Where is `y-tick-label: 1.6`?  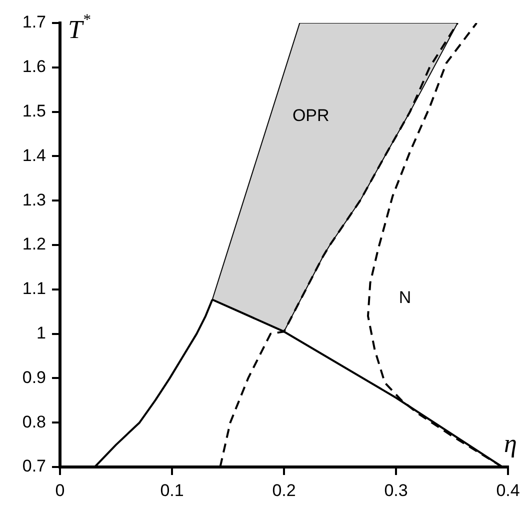 y-tick-label: 1.6 is located at coordinates (34, 66).